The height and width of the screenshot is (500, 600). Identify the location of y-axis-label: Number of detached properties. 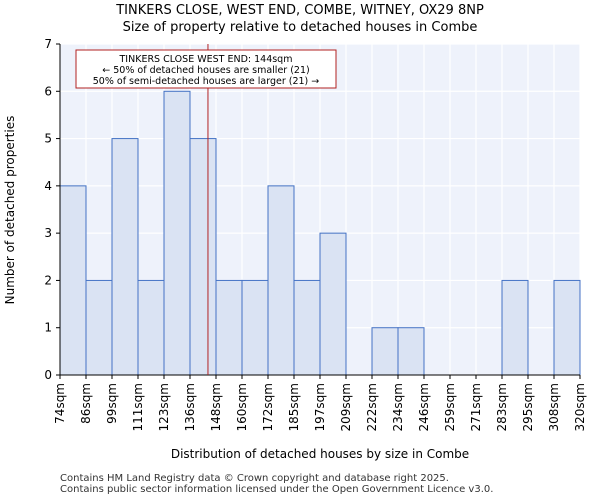
(10, 210).